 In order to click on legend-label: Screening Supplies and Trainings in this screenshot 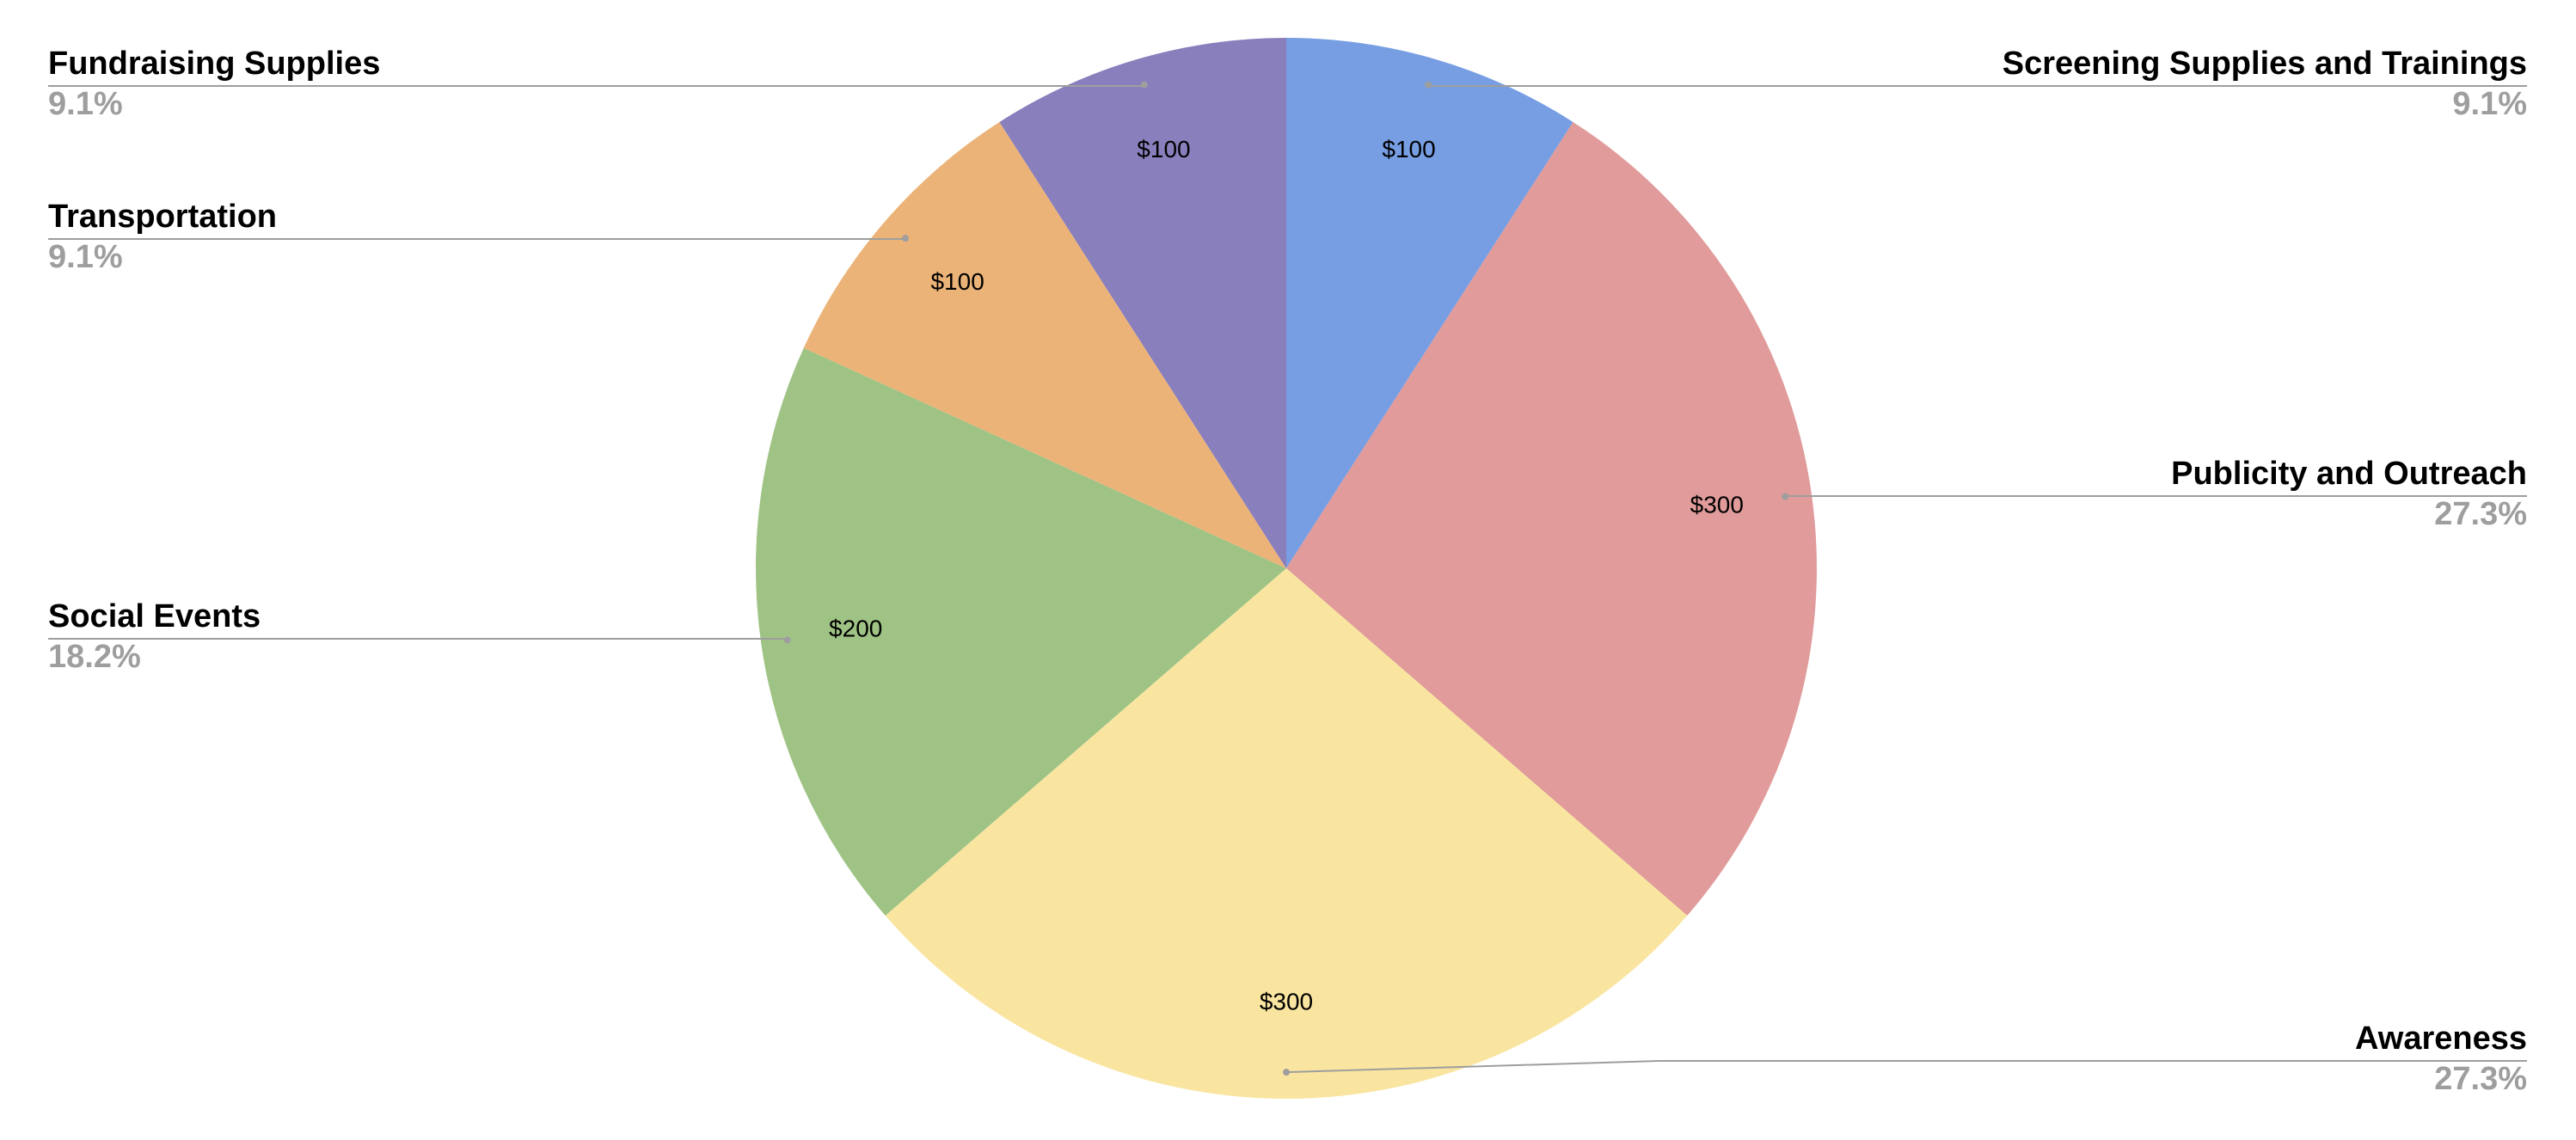, I will do `click(2265, 64)`.